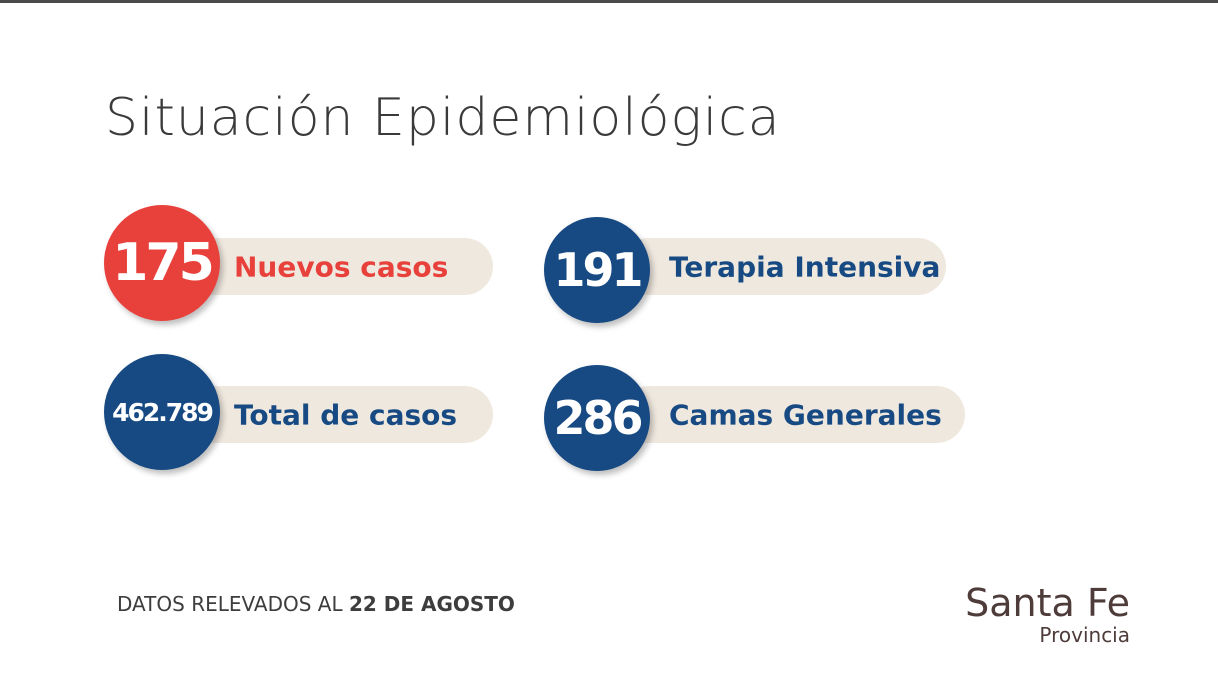 Image resolution: width=1218 pixels, height=692 pixels. I want to click on santa-fe-logo: Santa Fe Provincia, so click(1047, 615).